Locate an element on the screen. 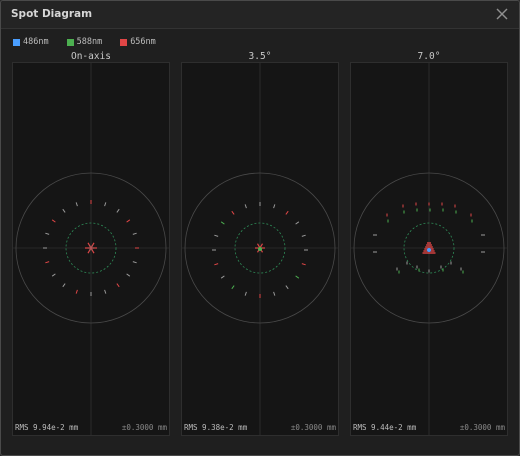 The image size is (520, 456). spot-core-blue is located at coordinates (429, 250).